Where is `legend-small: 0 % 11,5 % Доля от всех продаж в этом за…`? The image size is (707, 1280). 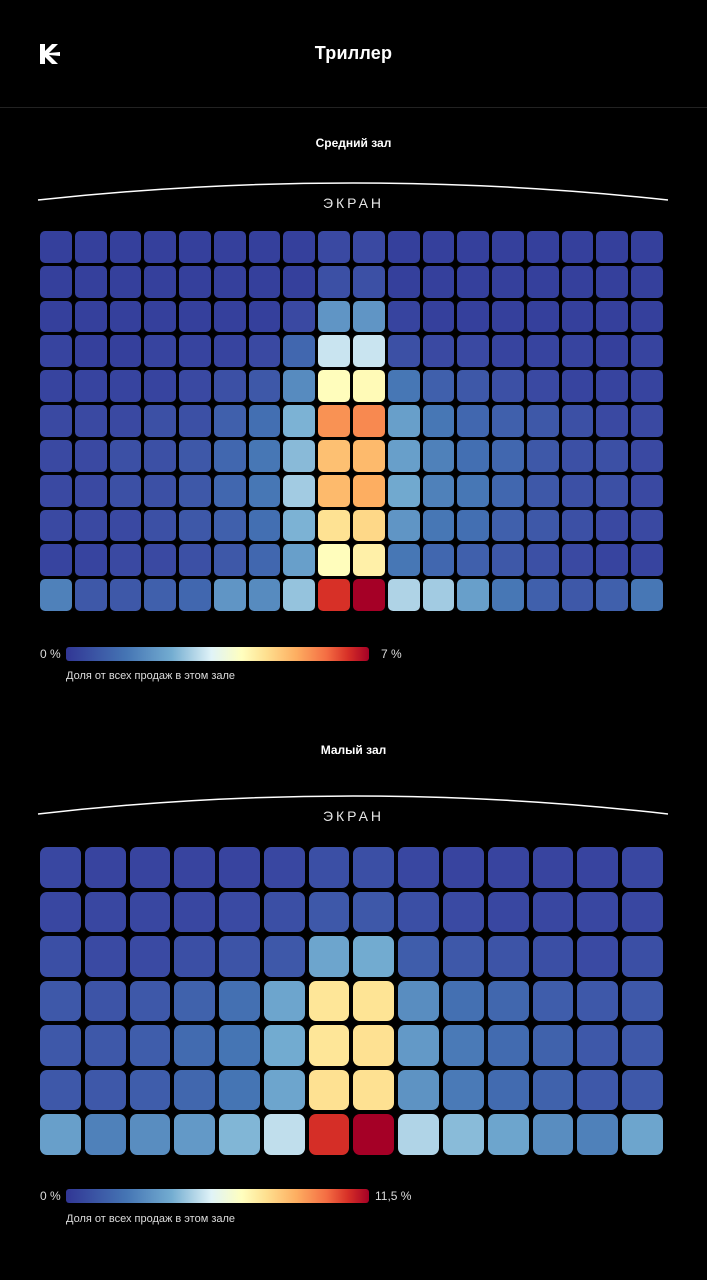 legend-small: 0 % 11,5 % Доля от всех продаж в этом за… is located at coordinates (353, 1214).